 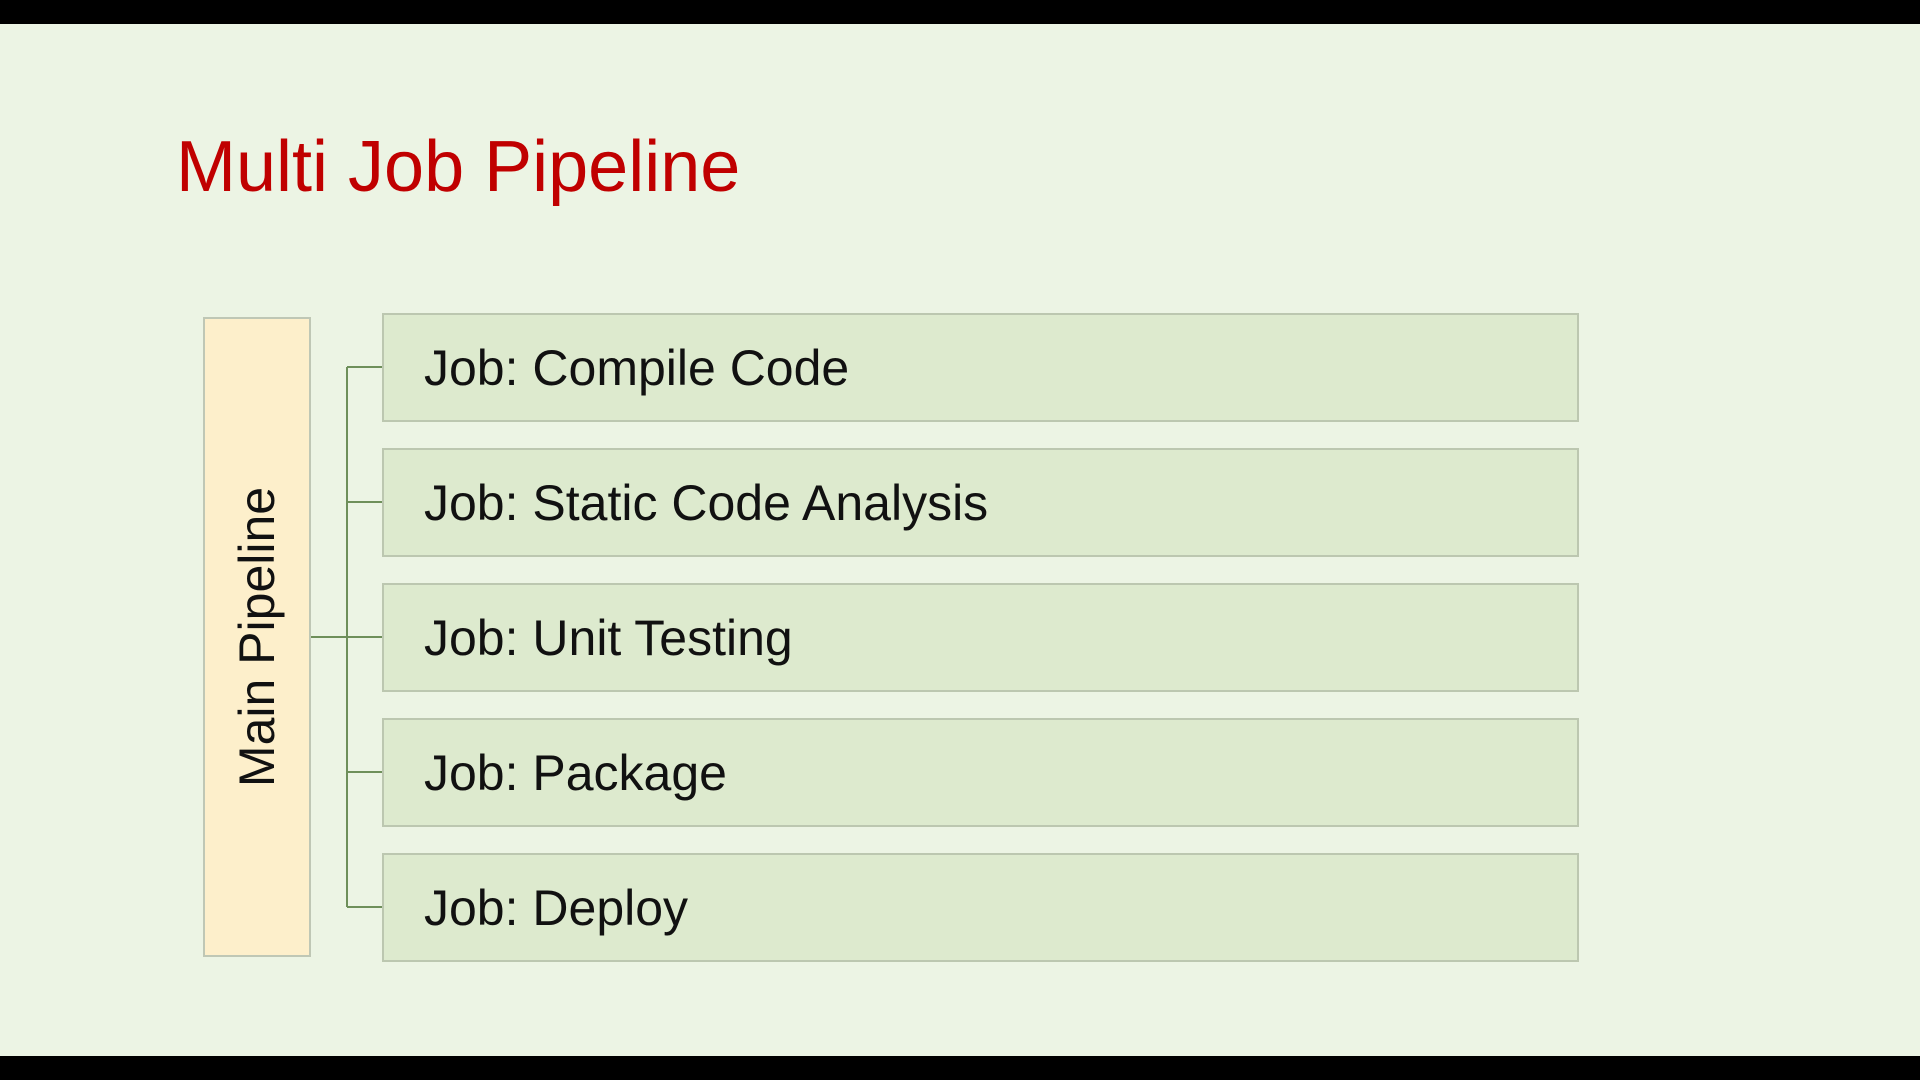 What do you see at coordinates (980, 367) in the screenshot?
I see `job-box-compile-code: Job: Compile Code` at bounding box center [980, 367].